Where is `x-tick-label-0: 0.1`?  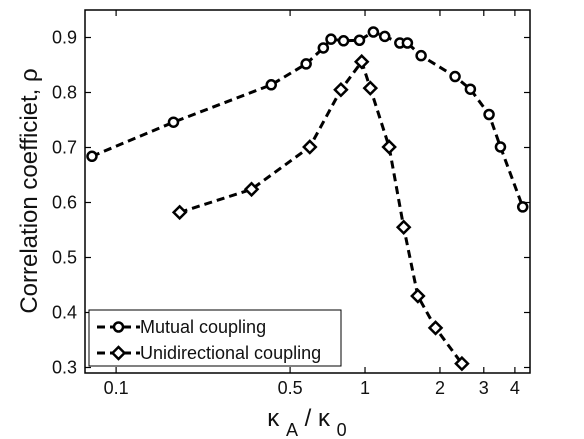 x-tick-label-0: 0.1 is located at coordinates (116, 388).